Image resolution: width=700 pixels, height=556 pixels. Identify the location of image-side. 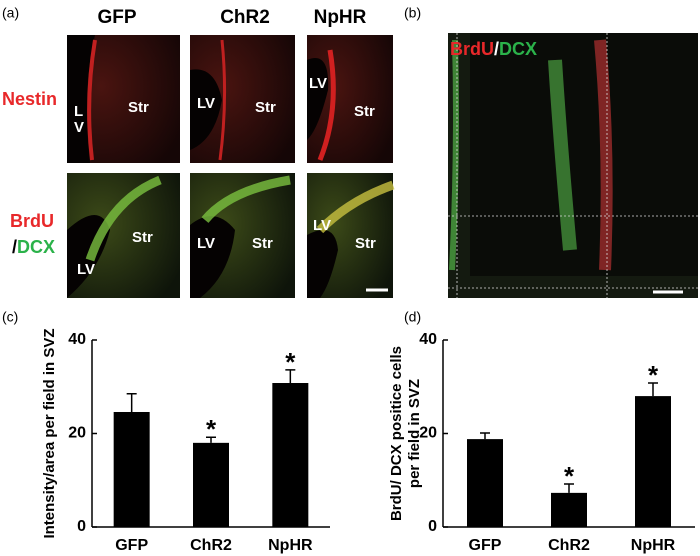
(573, 287).